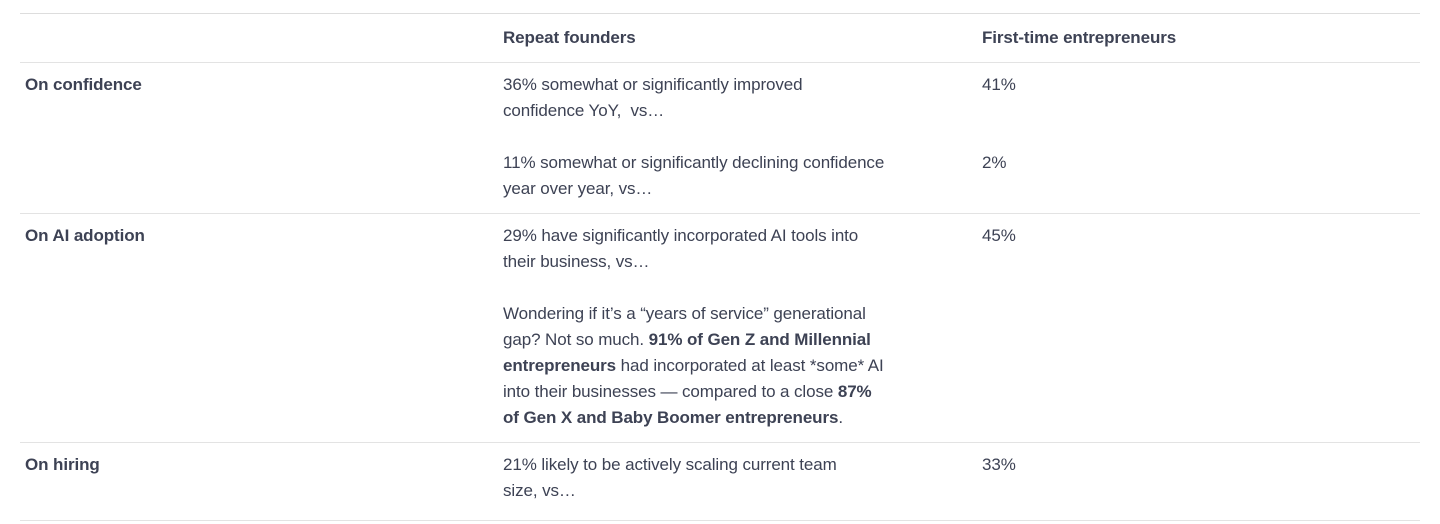 The image size is (1440, 524). What do you see at coordinates (1079, 37) in the screenshot?
I see `header-cell-first-time-entrepreneurs: First-time entrepreneurs` at bounding box center [1079, 37].